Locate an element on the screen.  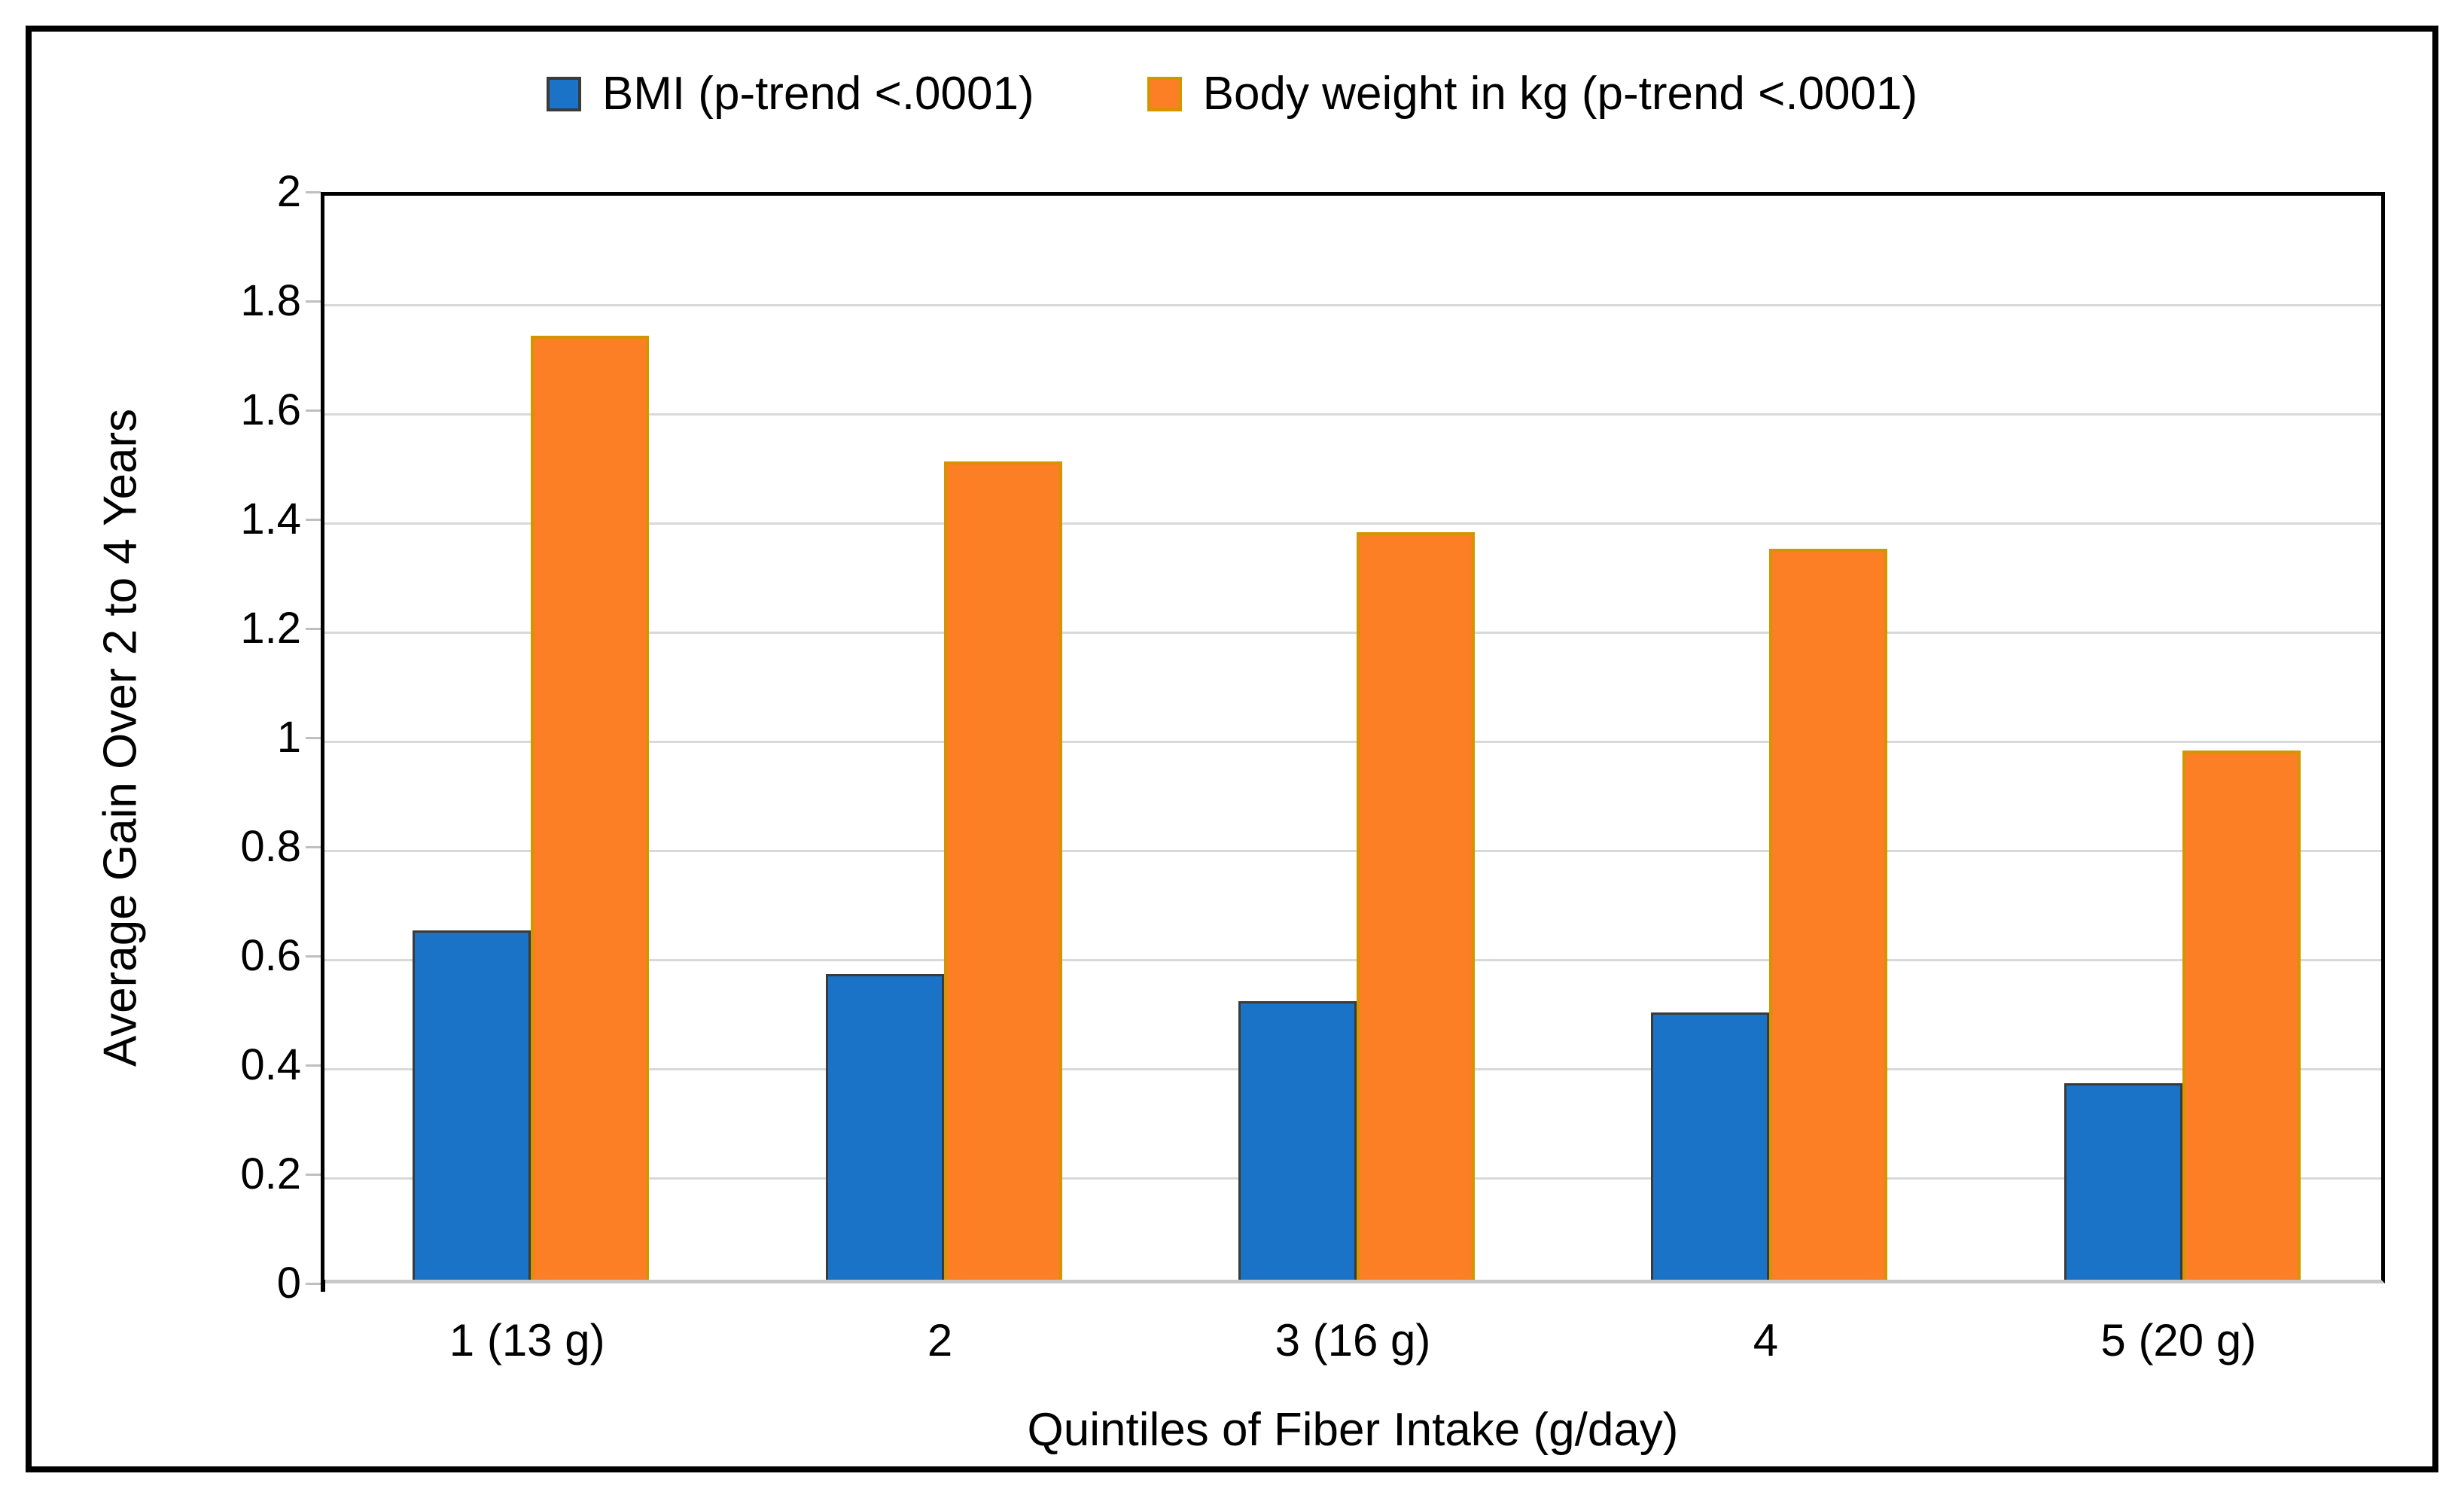
y-tick-label-0.8: 0.8 is located at coordinates (270, 846).